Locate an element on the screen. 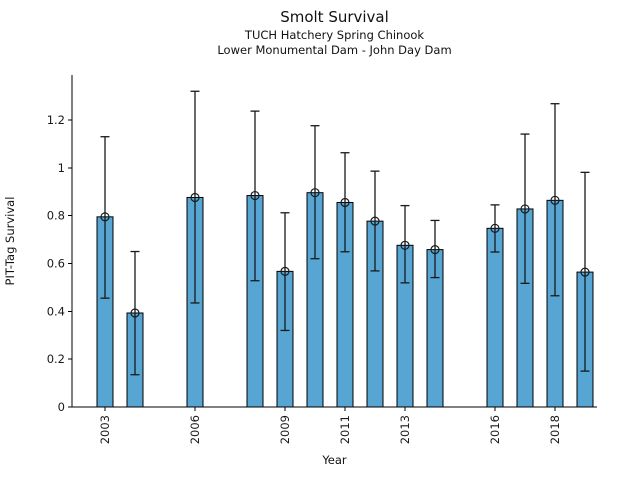 The height and width of the screenshot is (480, 640). y-tick-label: 0.2 is located at coordinates (56, 359).